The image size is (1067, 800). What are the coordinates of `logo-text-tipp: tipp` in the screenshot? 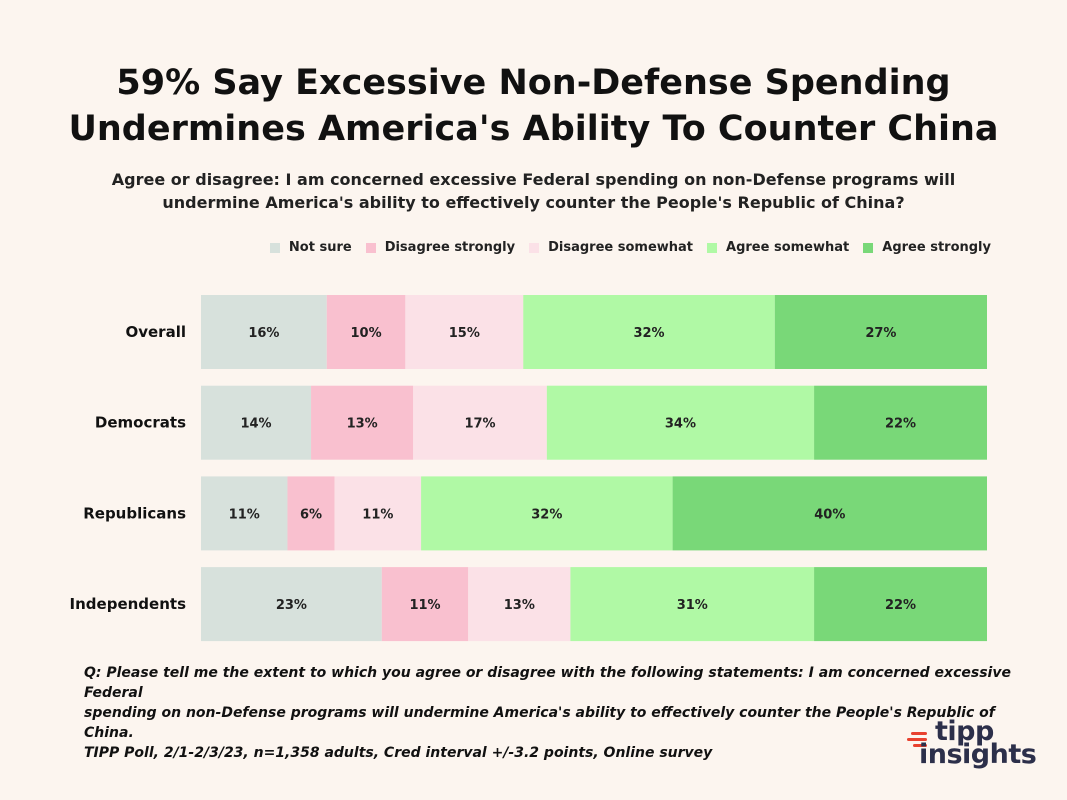 It's located at (964, 731).